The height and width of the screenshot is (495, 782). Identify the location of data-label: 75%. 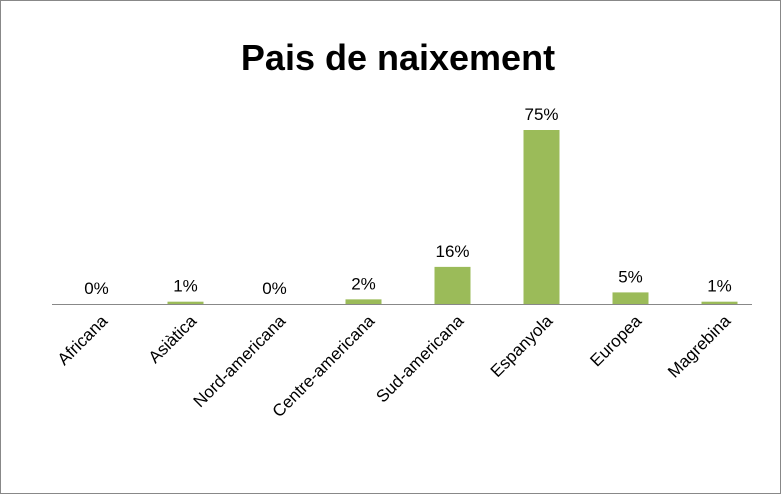
(541, 114).